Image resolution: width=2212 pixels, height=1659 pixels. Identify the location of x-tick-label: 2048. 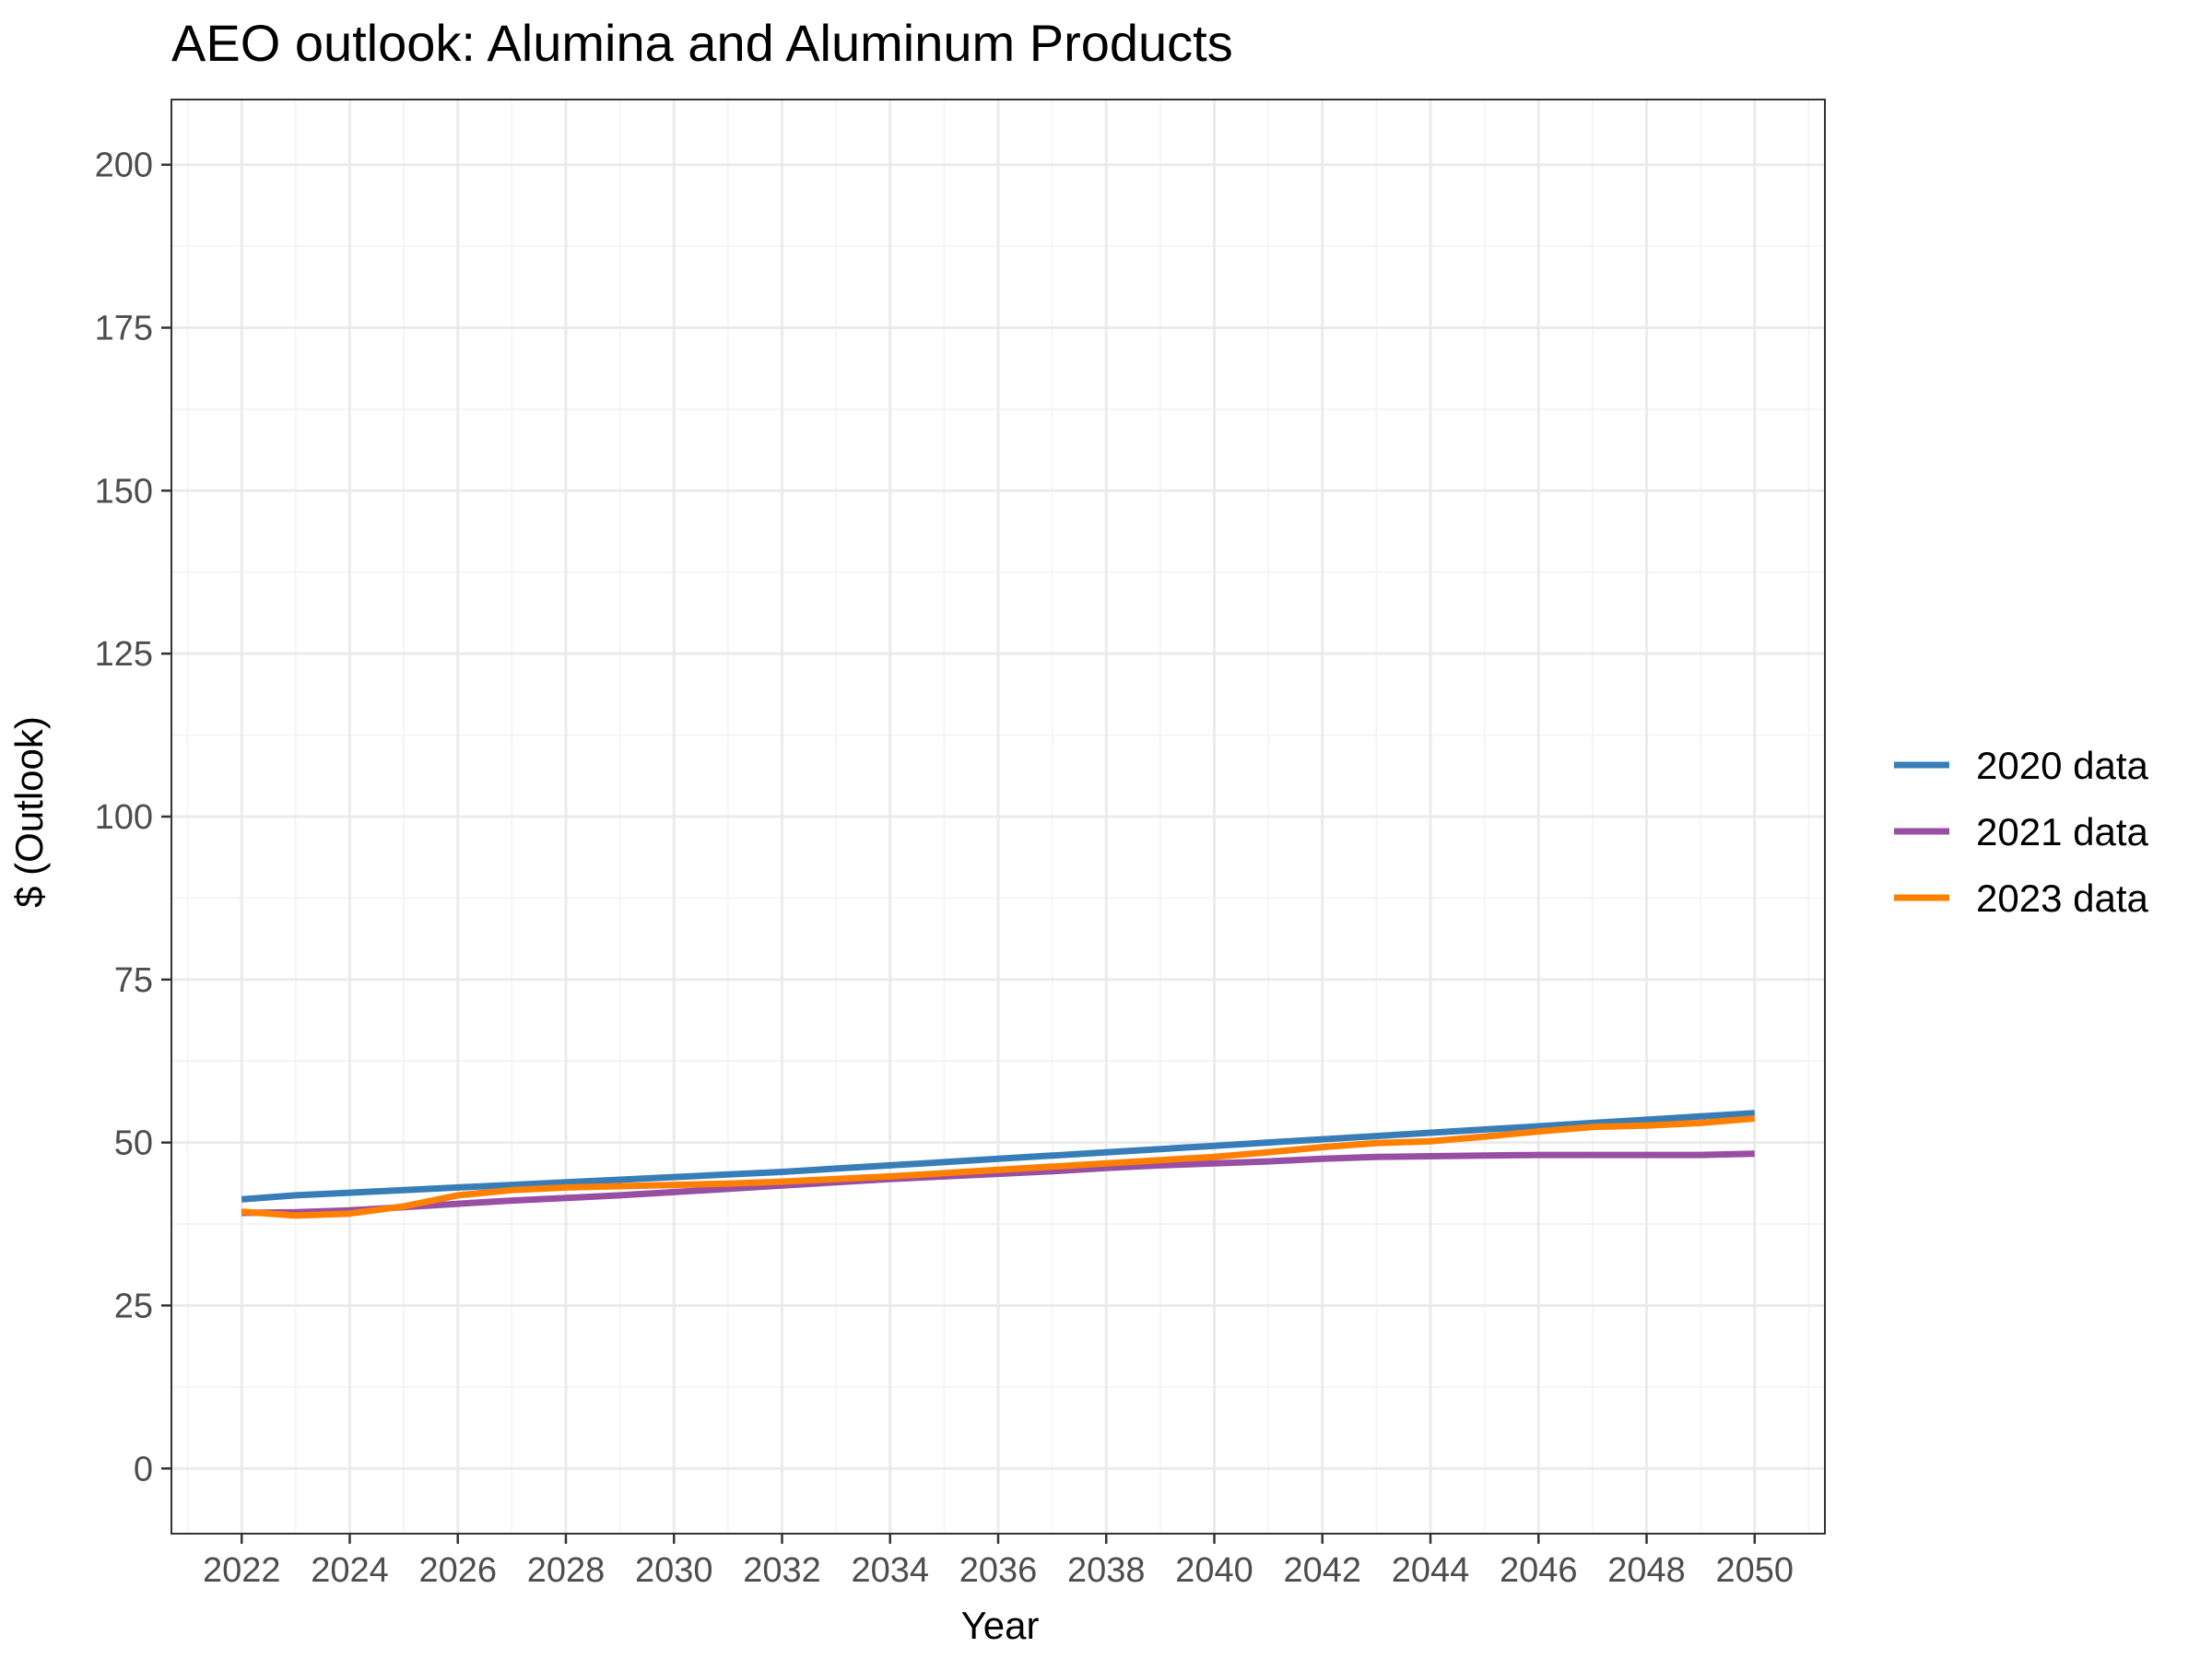
(1646, 1570).